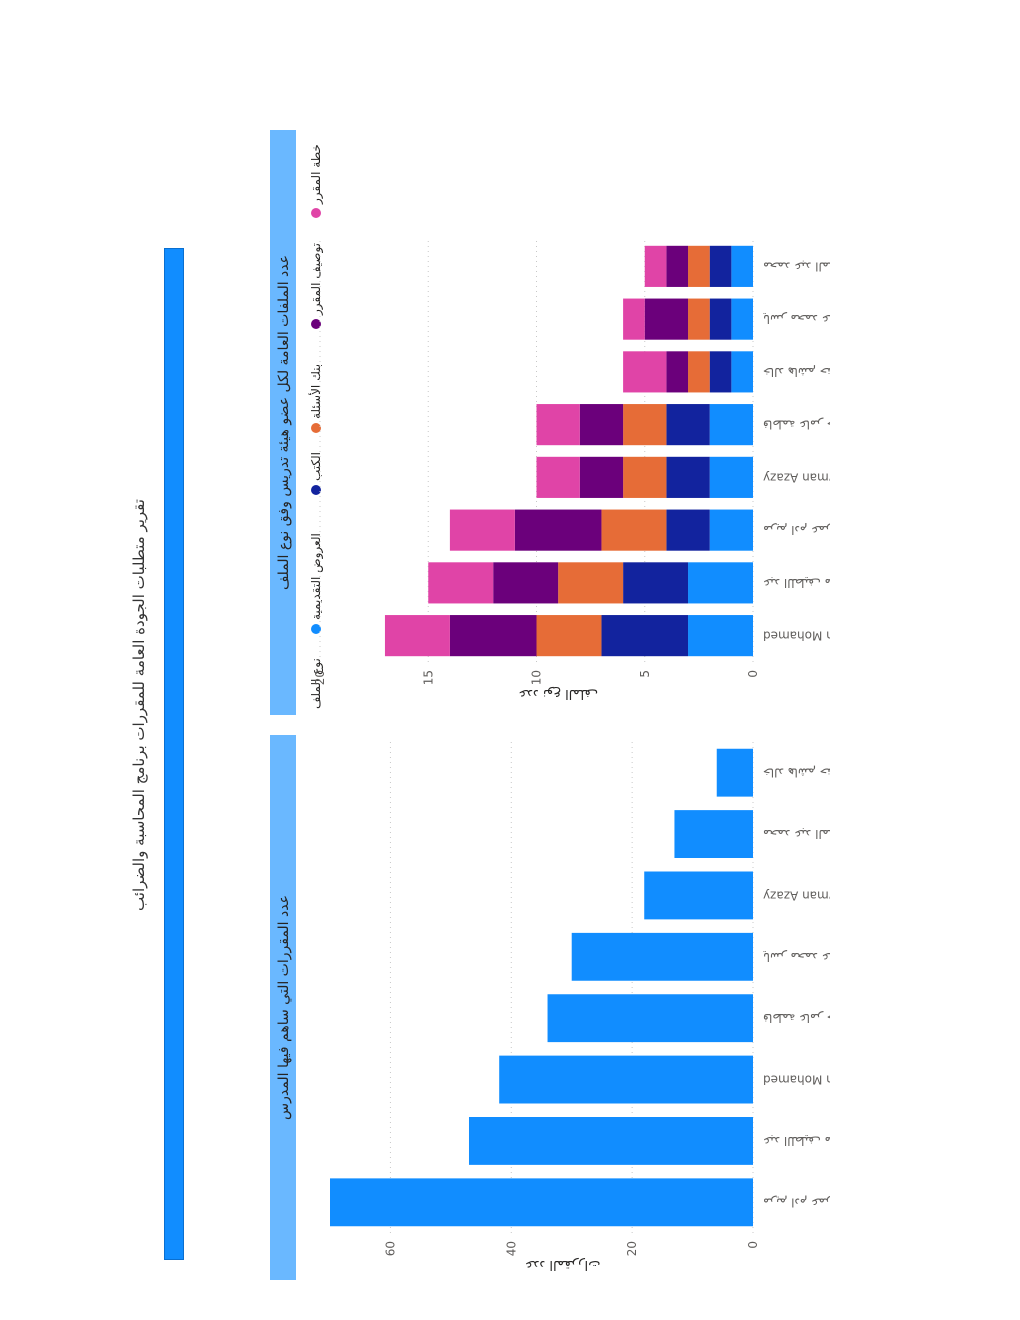 This screenshot has height=1320, width=1020. I want to click on bar-1-7-s0, so click(742, 266).